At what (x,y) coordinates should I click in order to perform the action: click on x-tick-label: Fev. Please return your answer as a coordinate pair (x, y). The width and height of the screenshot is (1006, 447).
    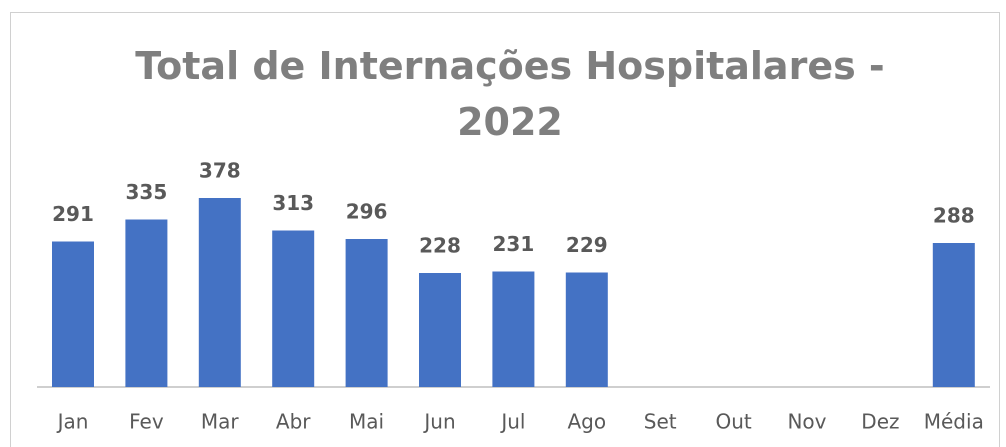
    Looking at the image, I should click on (146, 422).